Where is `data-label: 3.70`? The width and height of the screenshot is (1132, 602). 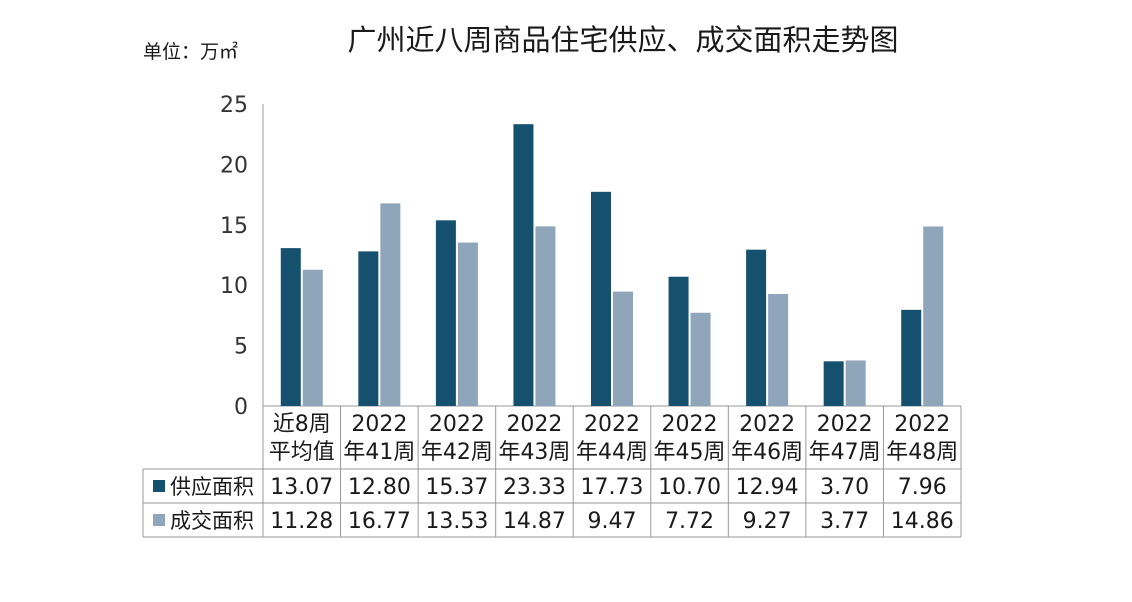 data-label: 3.70 is located at coordinates (844, 487).